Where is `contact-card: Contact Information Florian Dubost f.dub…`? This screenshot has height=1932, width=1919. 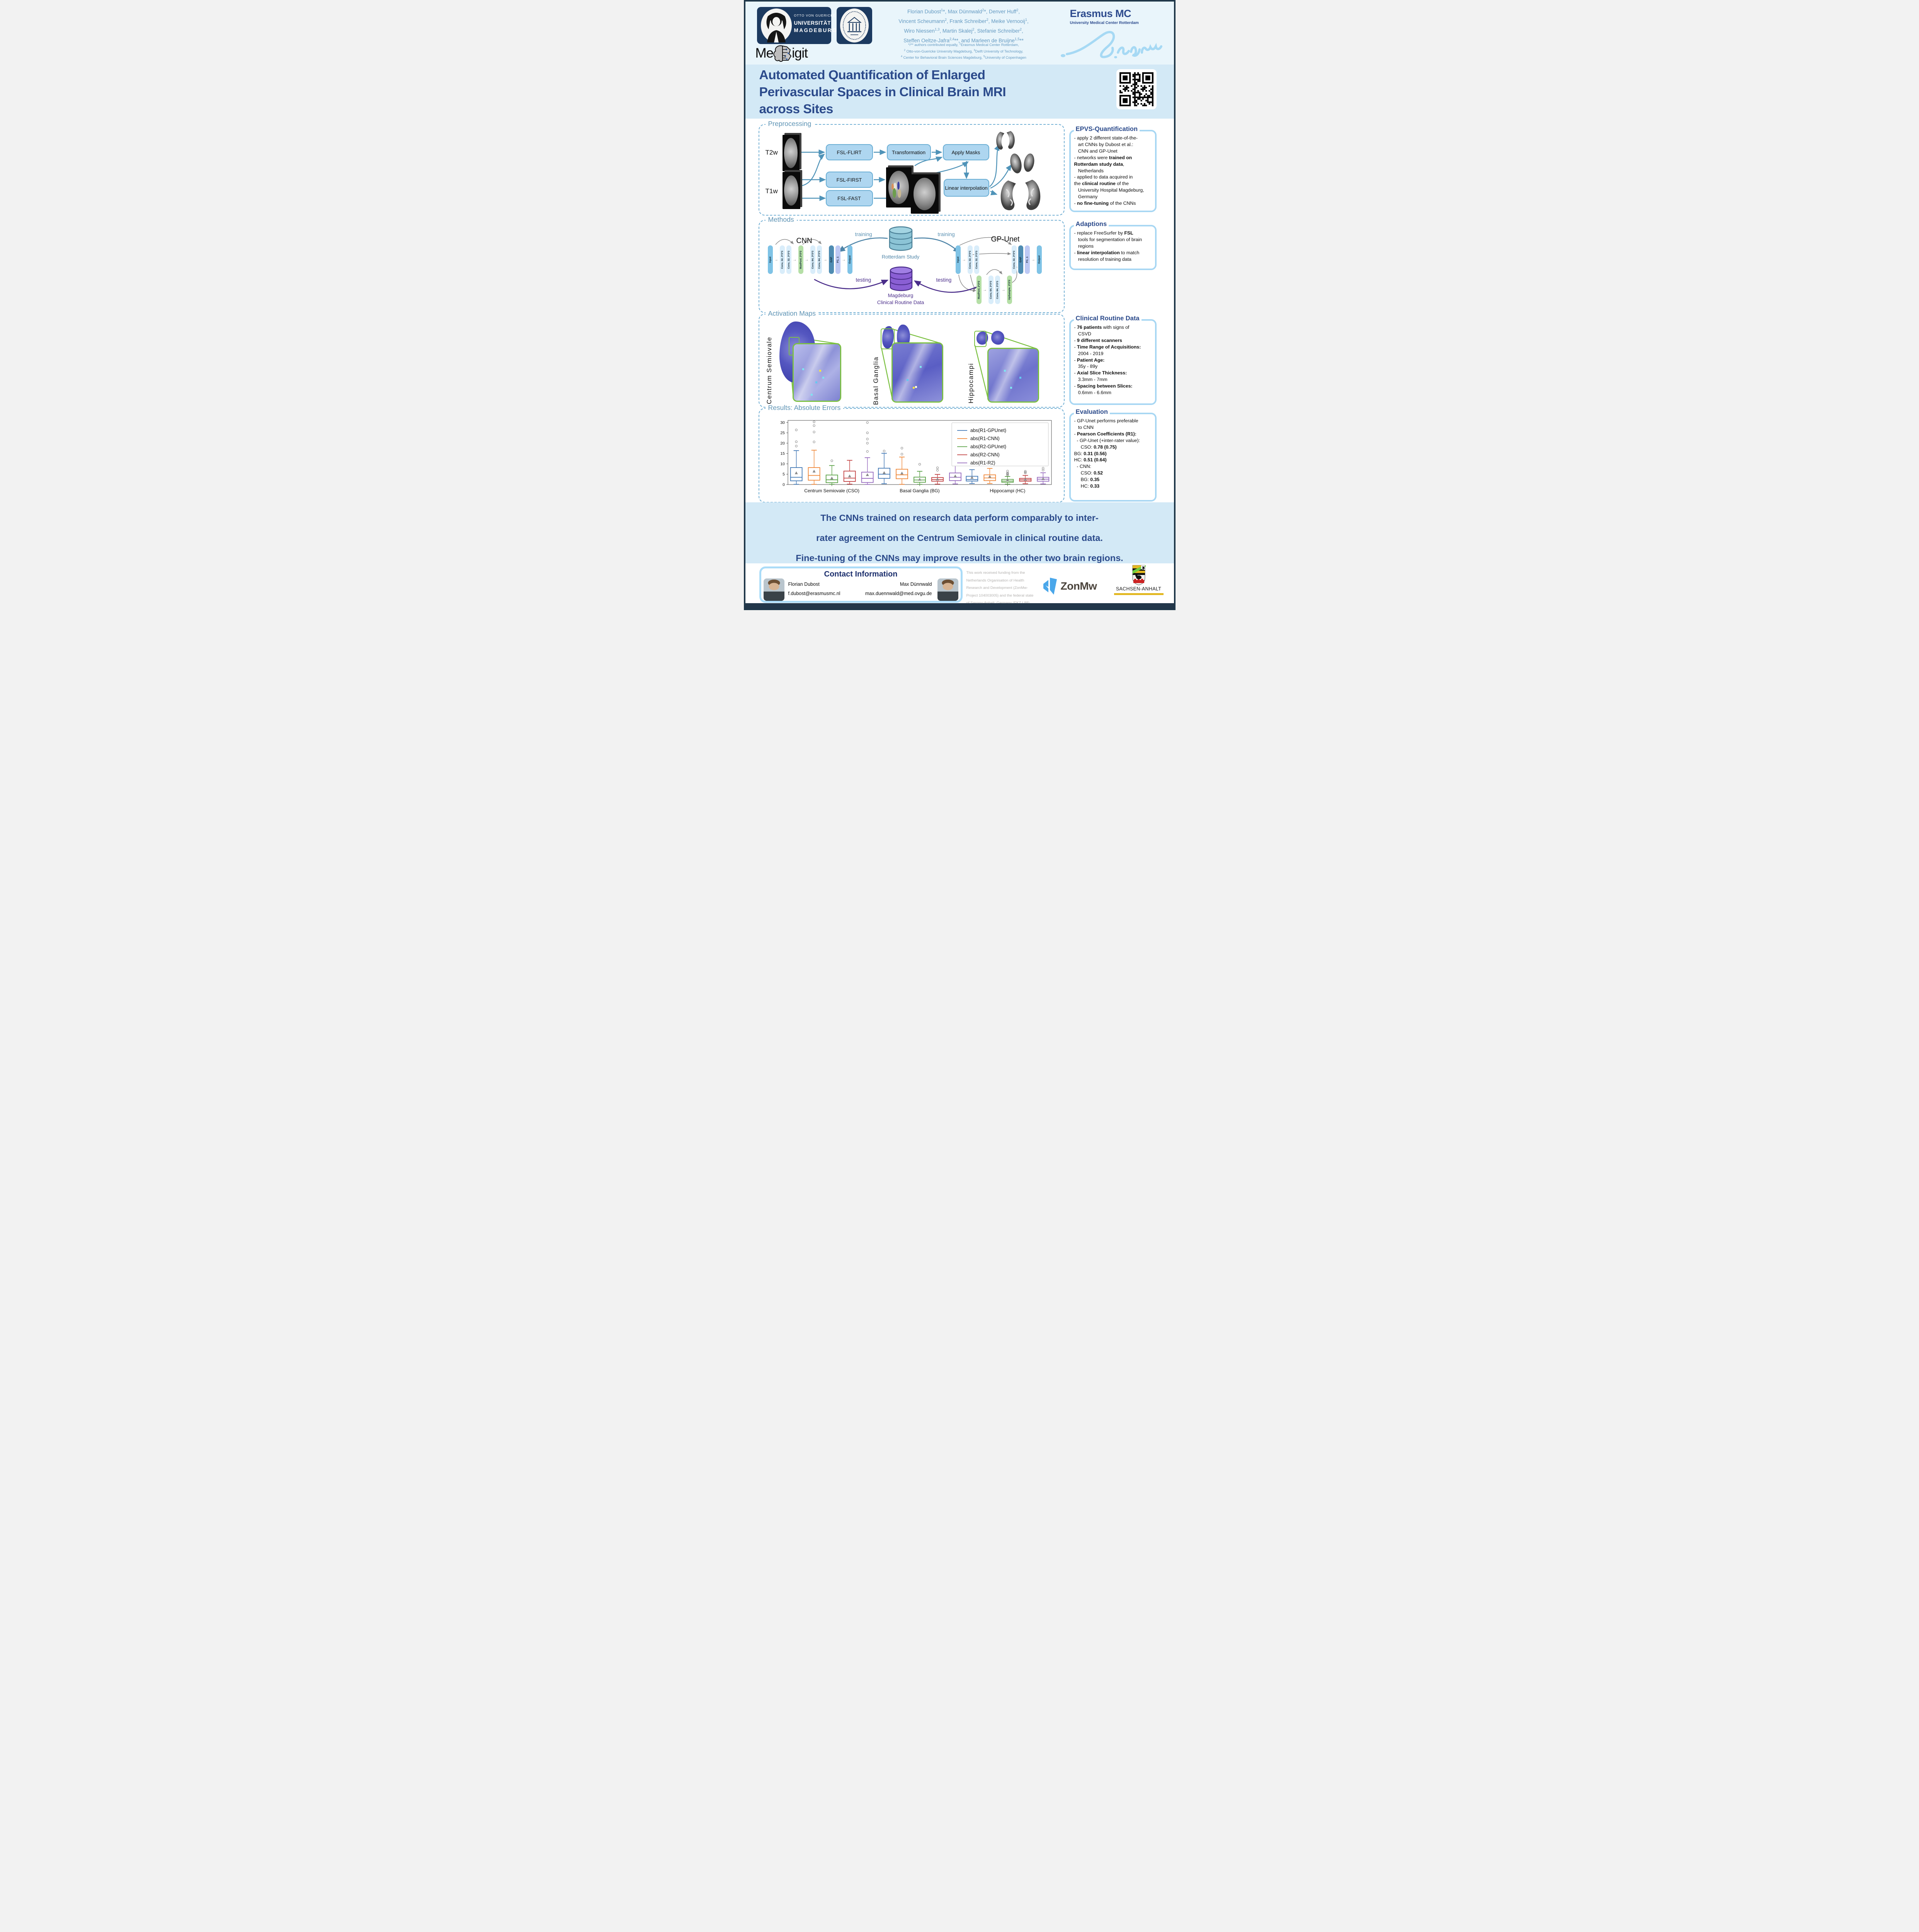
contact-card: Contact Information Florian Dubost f.dub… is located at coordinates (861, 585).